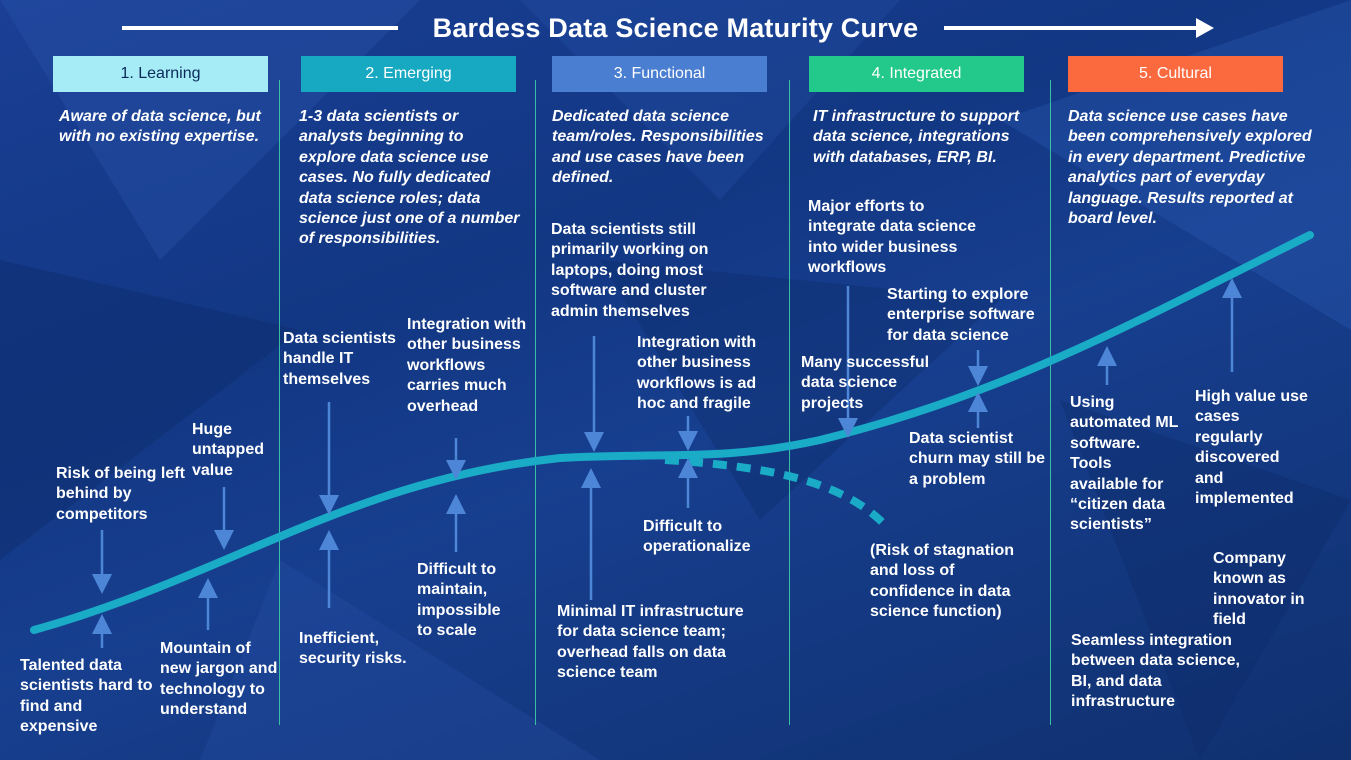  I want to click on note-operationalize: Difficult to operationalize, so click(697, 537).